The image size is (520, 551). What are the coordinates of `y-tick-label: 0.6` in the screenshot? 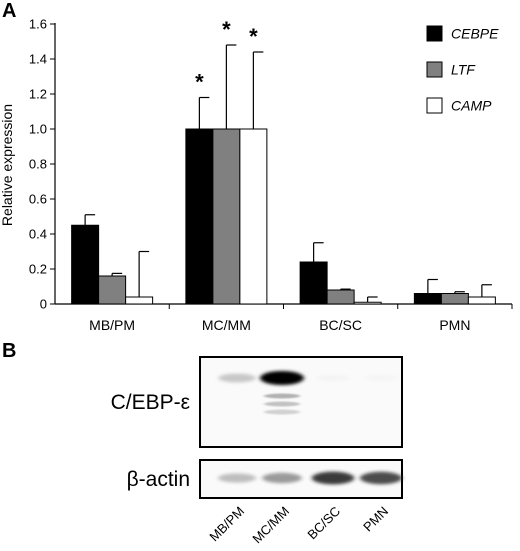 It's located at (38, 199).